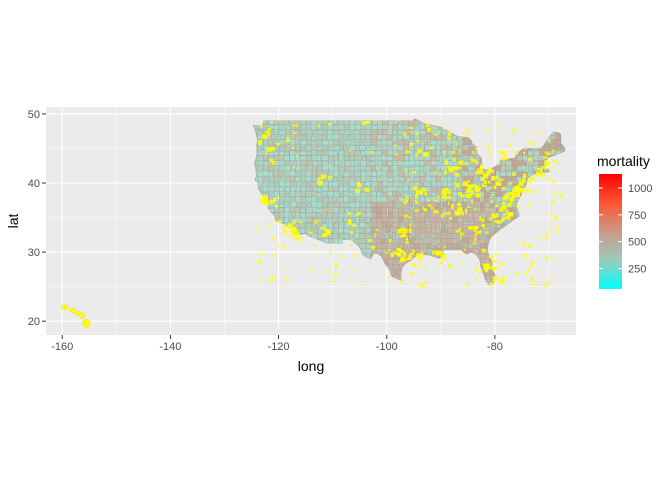 The width and height of the screenshot is (672, 480). I want to click on hawaii-islands, so click(76, 316).